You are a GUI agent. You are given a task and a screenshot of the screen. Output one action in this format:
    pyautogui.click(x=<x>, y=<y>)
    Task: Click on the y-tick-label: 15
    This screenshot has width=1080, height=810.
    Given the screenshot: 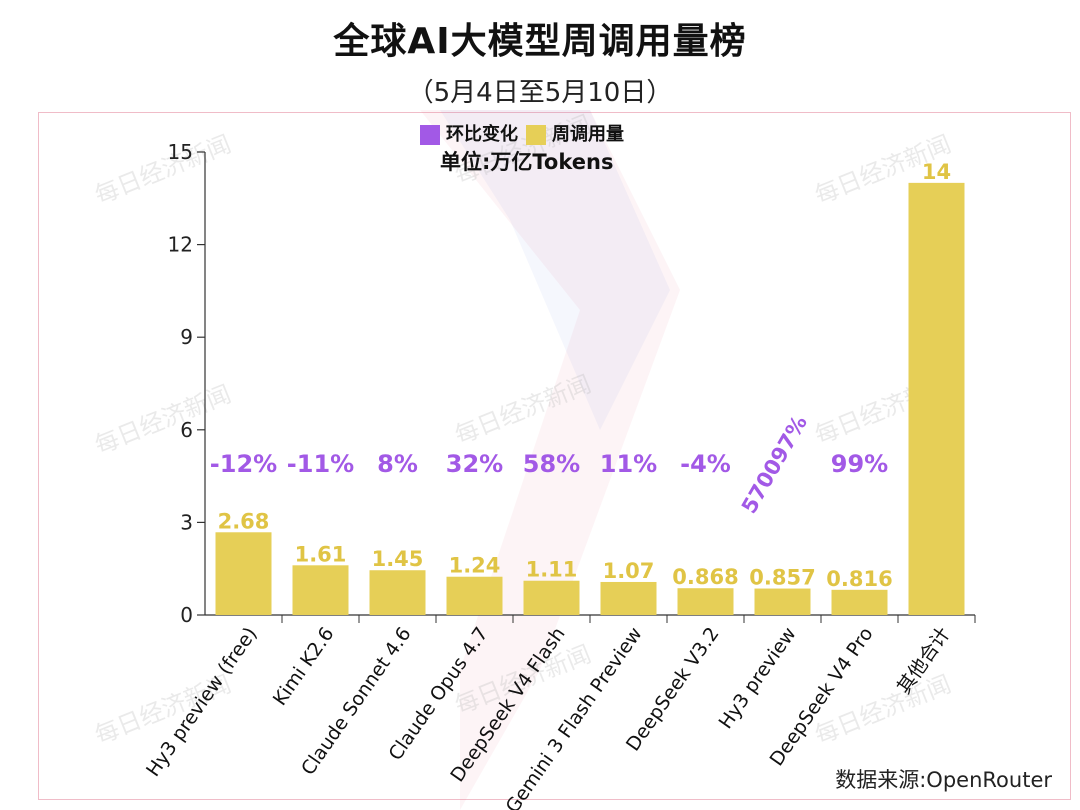 What is the action you would take?
    pyautogui.click(x=180, y=152)
    